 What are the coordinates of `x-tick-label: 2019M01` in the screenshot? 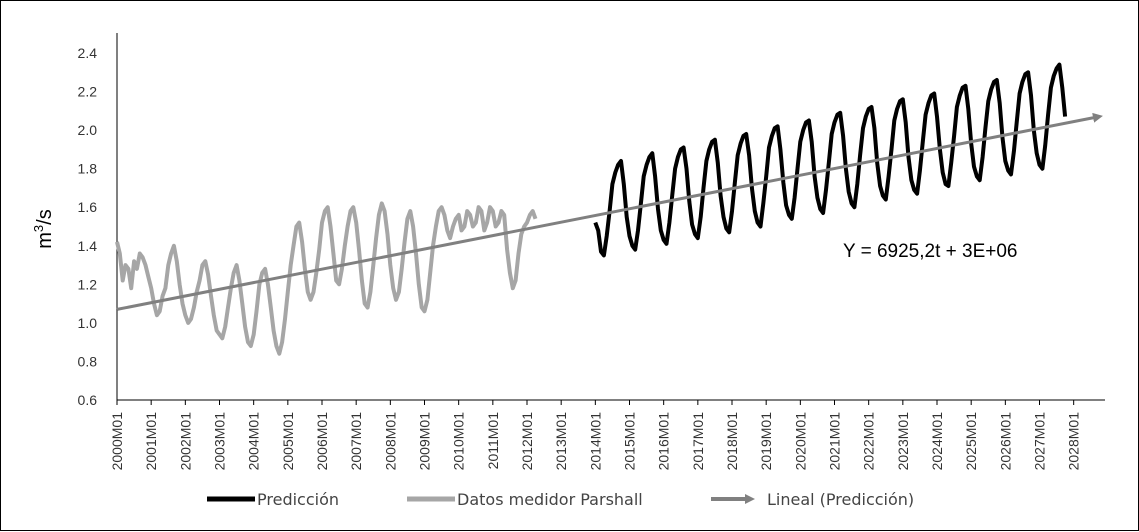 It's located at (766, 441).